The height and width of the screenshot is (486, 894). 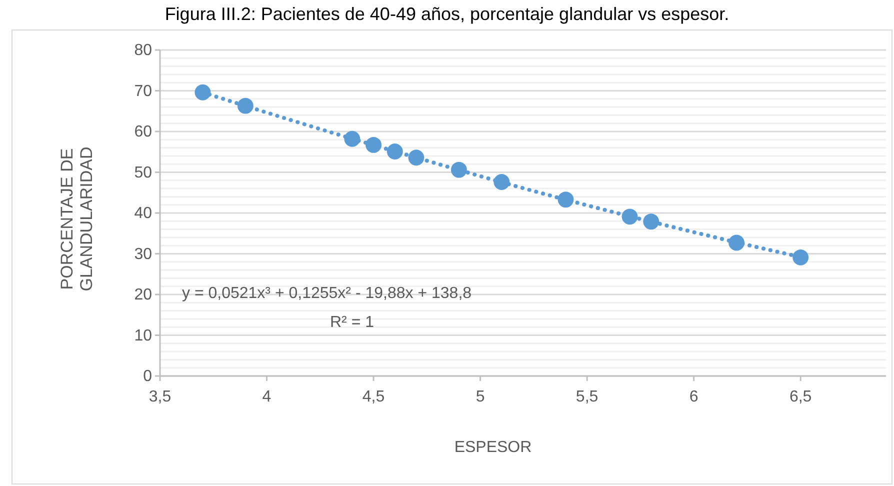 What do you see at coordinates (147, 377) in the screenshot?
I see `y-tick-label: 0` at bounding box center [147, 377].